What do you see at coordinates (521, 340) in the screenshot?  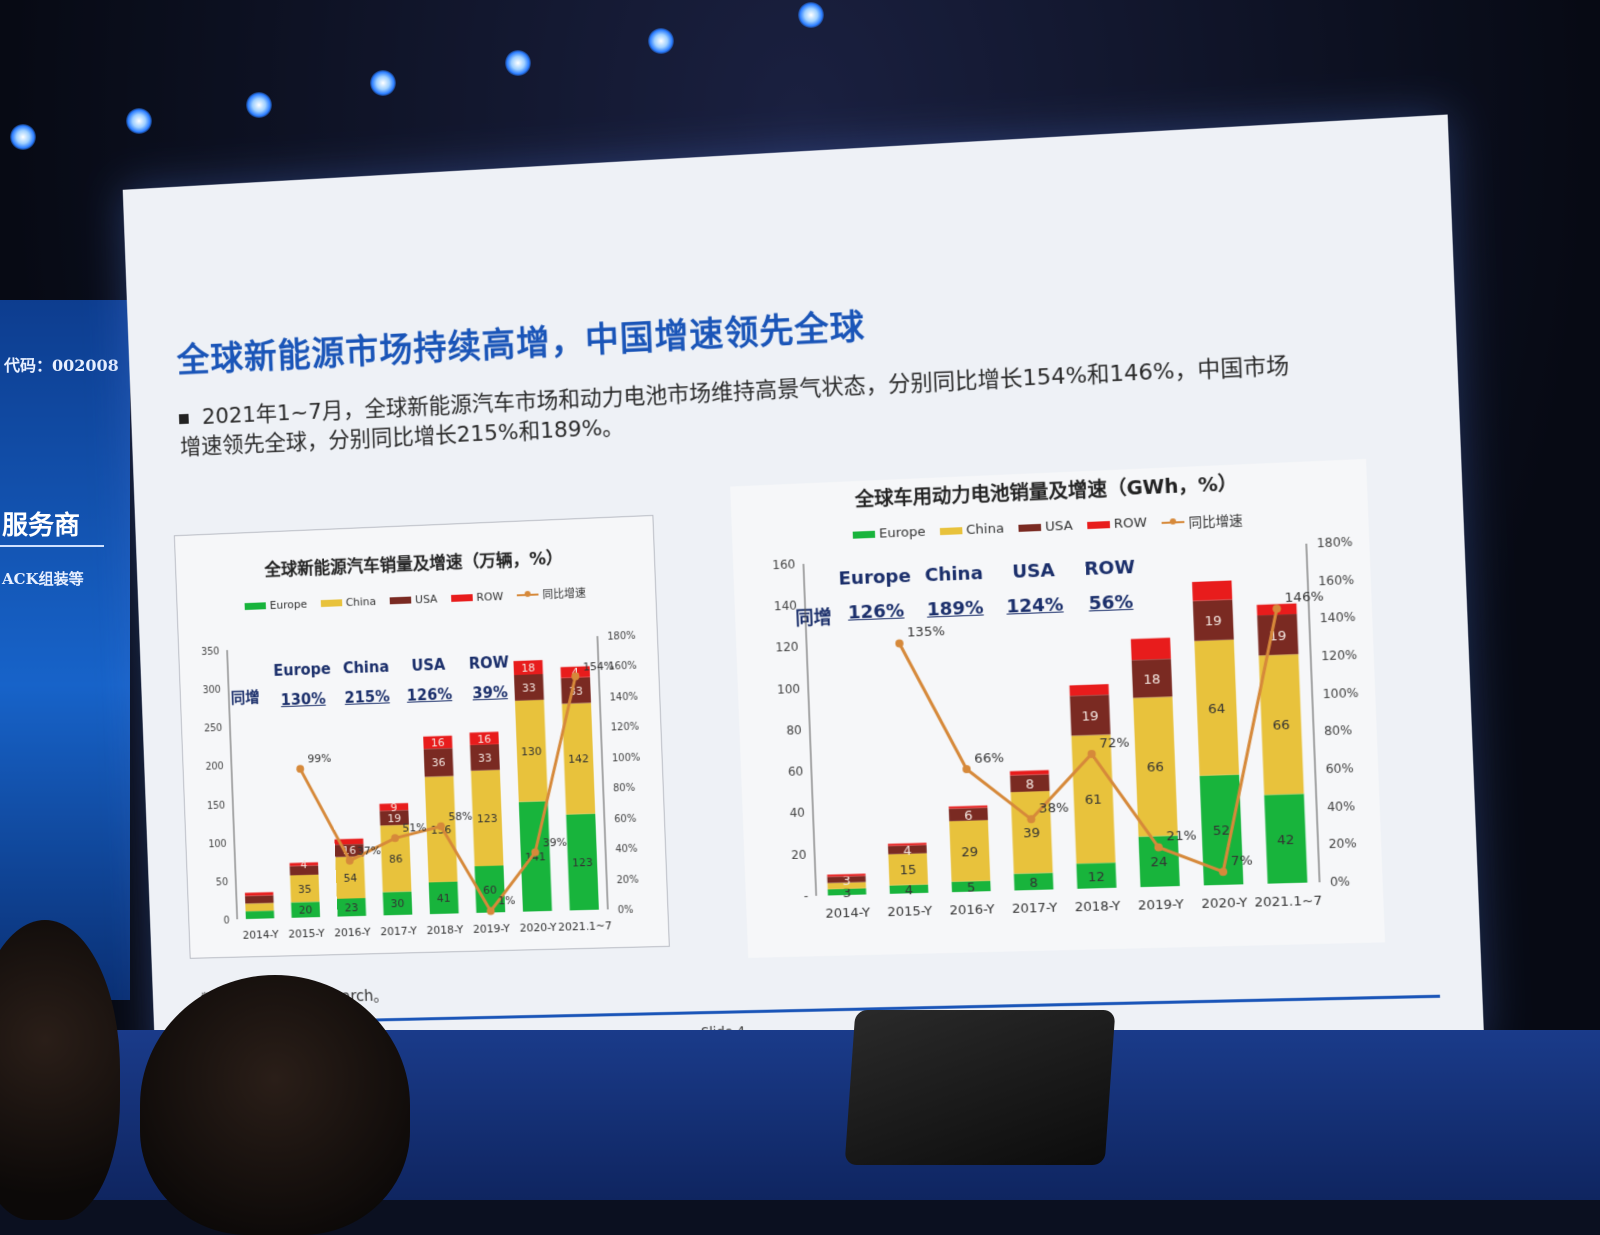 I see `slide-title: 全球新能源市场持续高增，中国增速领先全球` at bounding box center [521, 340].